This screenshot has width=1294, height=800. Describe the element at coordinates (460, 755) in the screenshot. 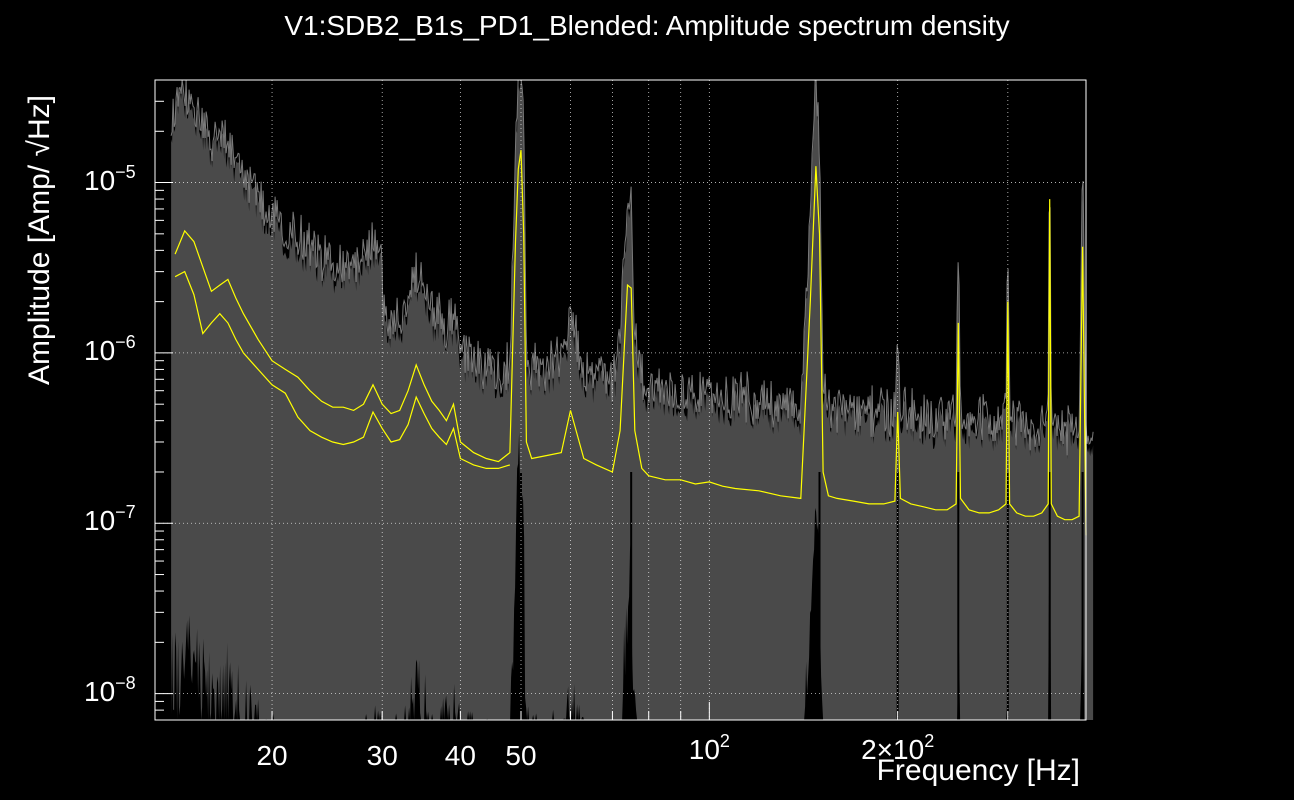

I see `x-tick-label: 40` at that location.